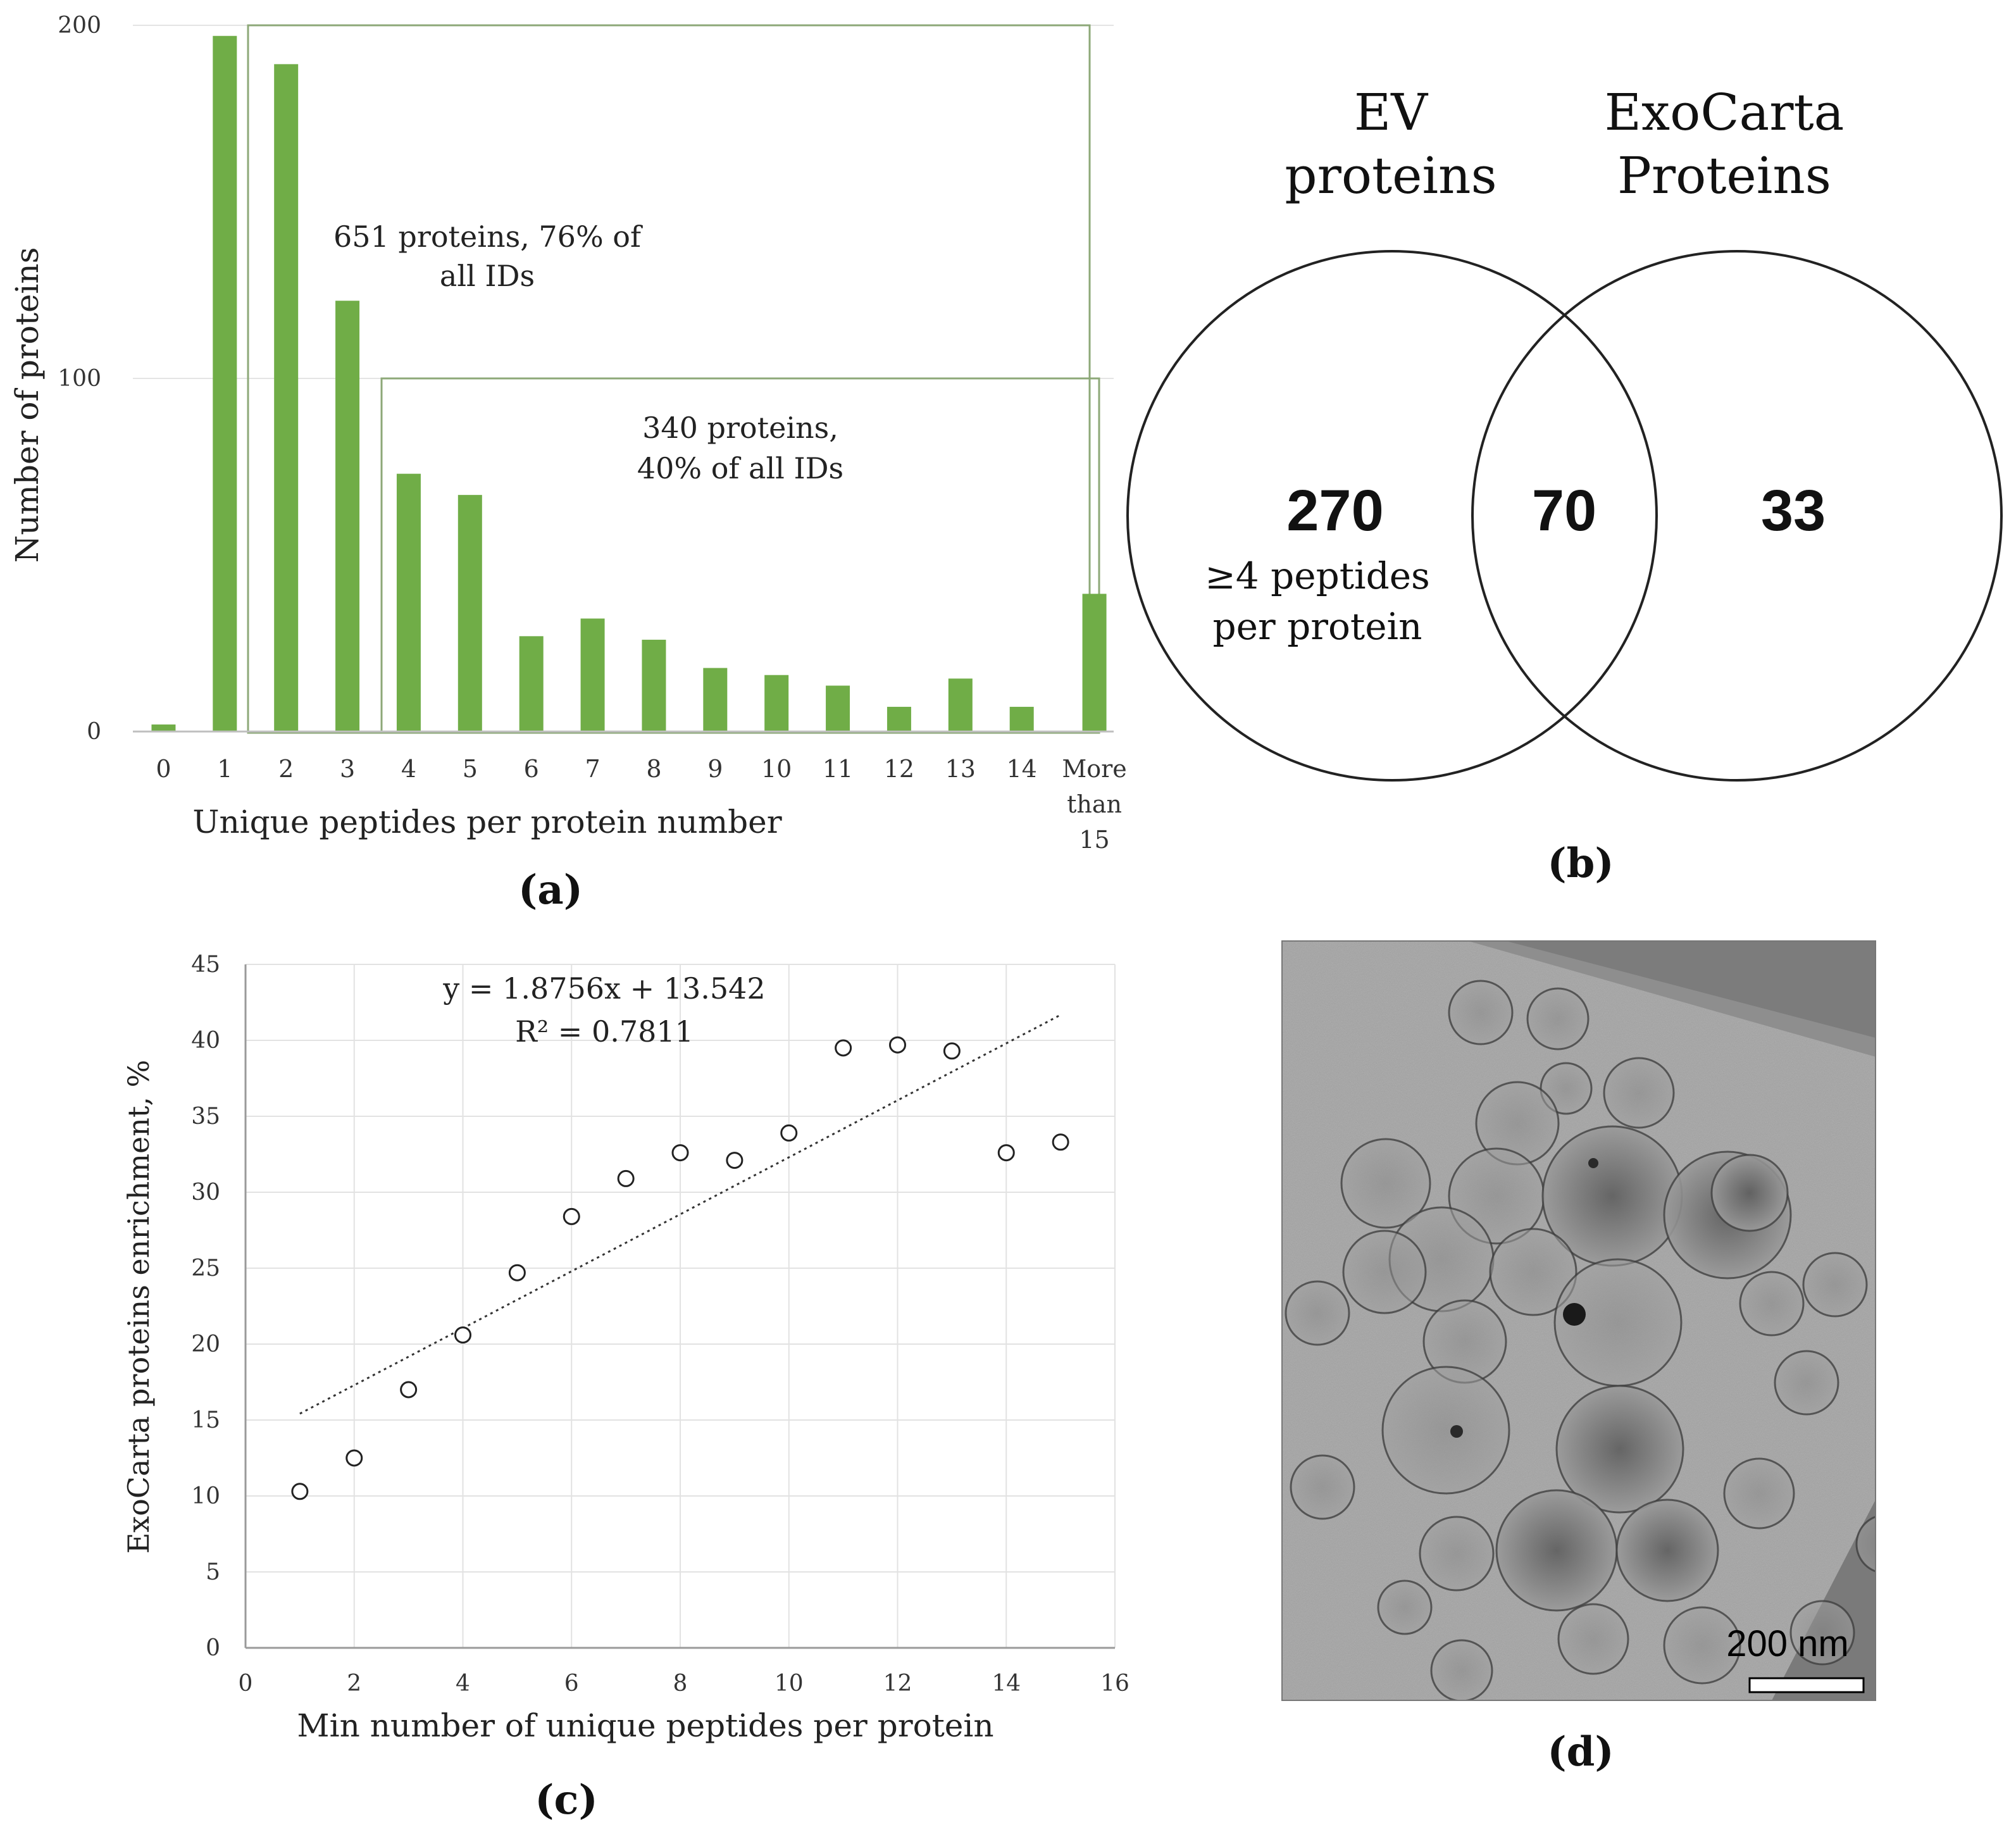 The width and height of the screenshot is (2016, 1832). I want to click on c-trendline, so click(680, 1214).